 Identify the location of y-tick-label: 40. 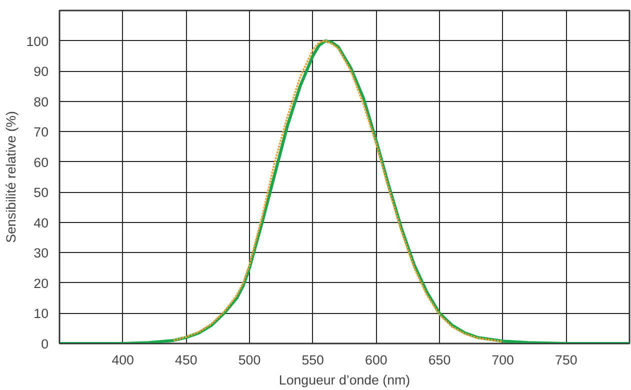
(41, 222).